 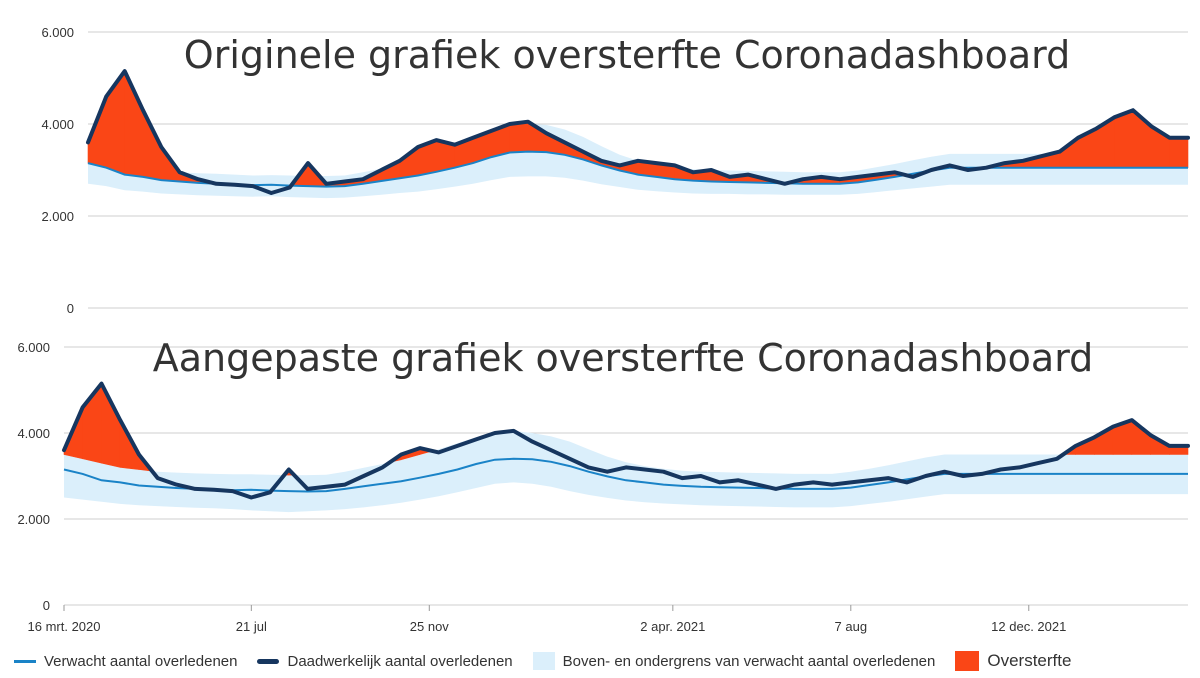 What do you see at coordinates (1029, 660) in the screenshot?
I see `legend-label-excess: Oversterfte` at bounding box center [1029, 660].